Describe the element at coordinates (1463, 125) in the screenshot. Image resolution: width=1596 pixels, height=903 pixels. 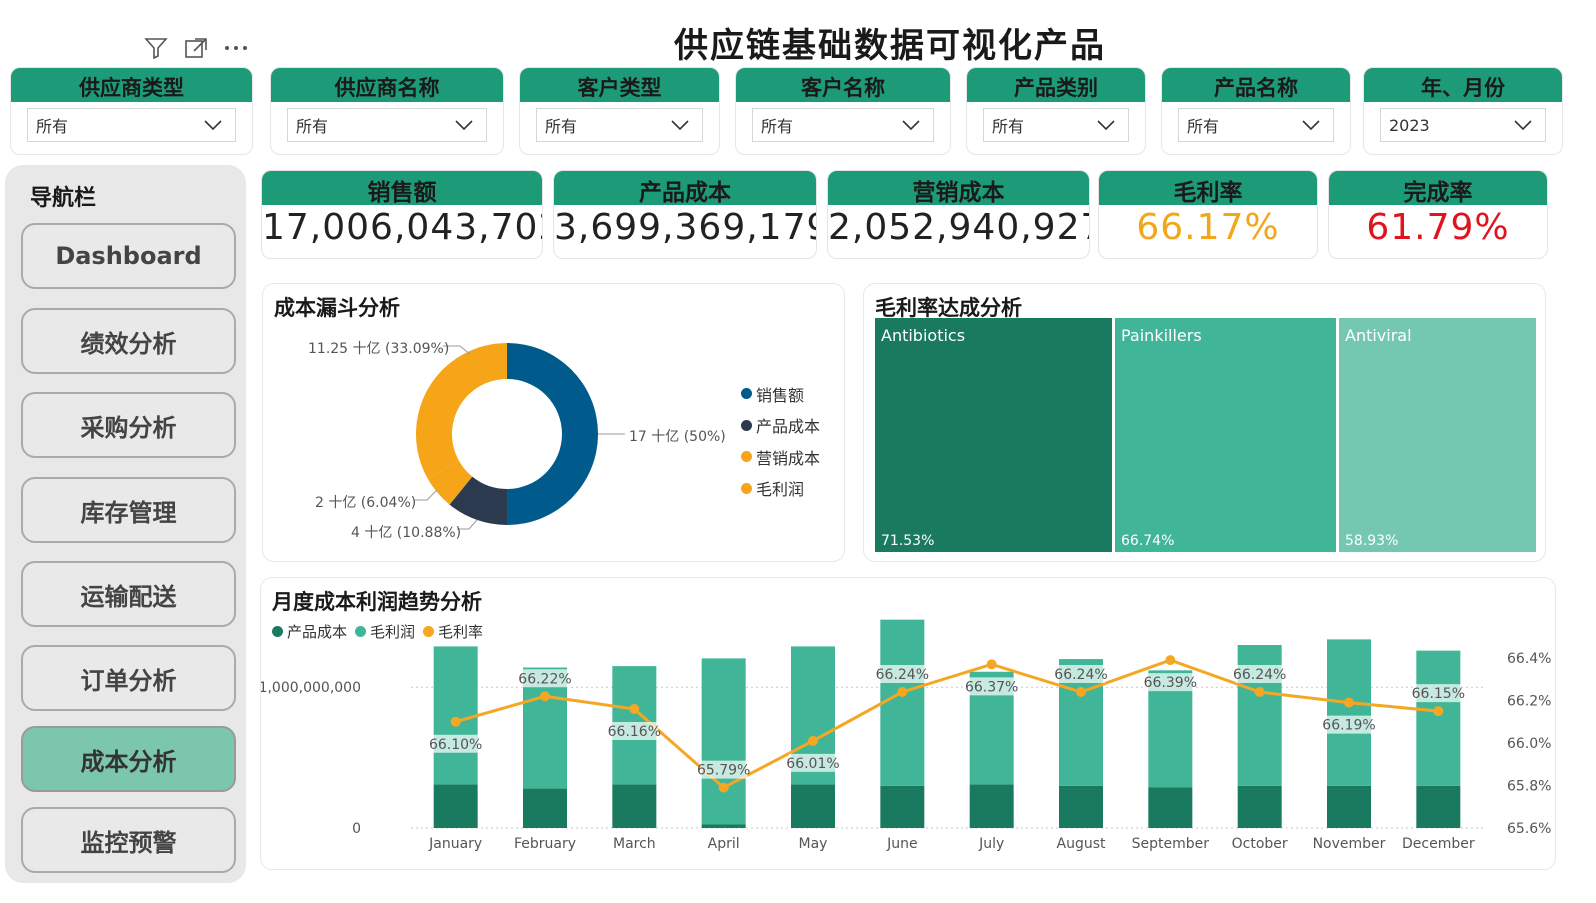
I see `filter-dropdown: 2023` at that location.